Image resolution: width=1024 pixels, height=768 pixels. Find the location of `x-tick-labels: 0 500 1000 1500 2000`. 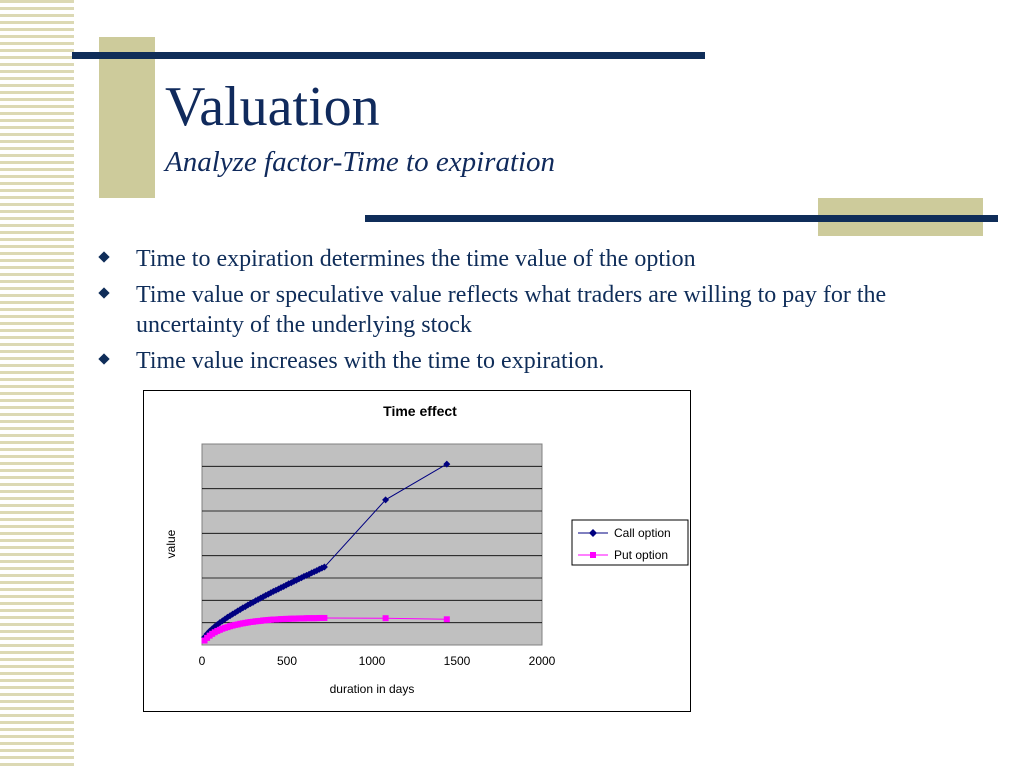

x-tick-labels: 0 500 1000 1500 2000 is located at coordinates (377, 661).